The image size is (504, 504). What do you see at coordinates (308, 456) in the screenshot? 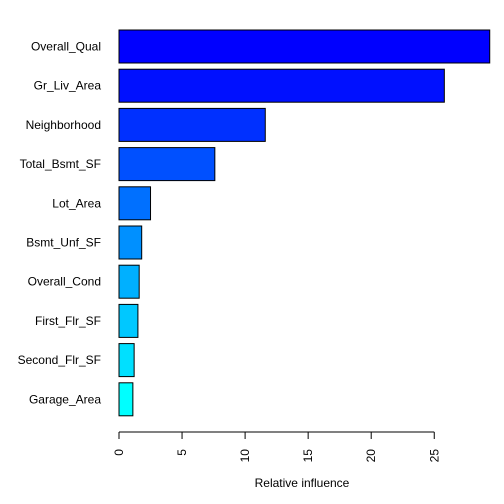
I see `x-tick-label: 15` at bounding box center [308, 456].